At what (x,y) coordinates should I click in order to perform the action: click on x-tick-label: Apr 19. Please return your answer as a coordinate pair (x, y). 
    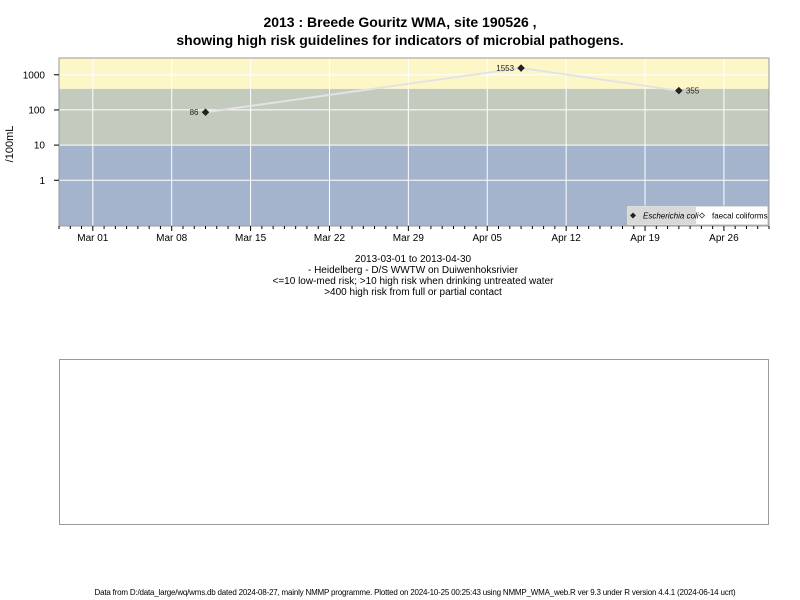
    Looking at the image, I should click on (645, 238).